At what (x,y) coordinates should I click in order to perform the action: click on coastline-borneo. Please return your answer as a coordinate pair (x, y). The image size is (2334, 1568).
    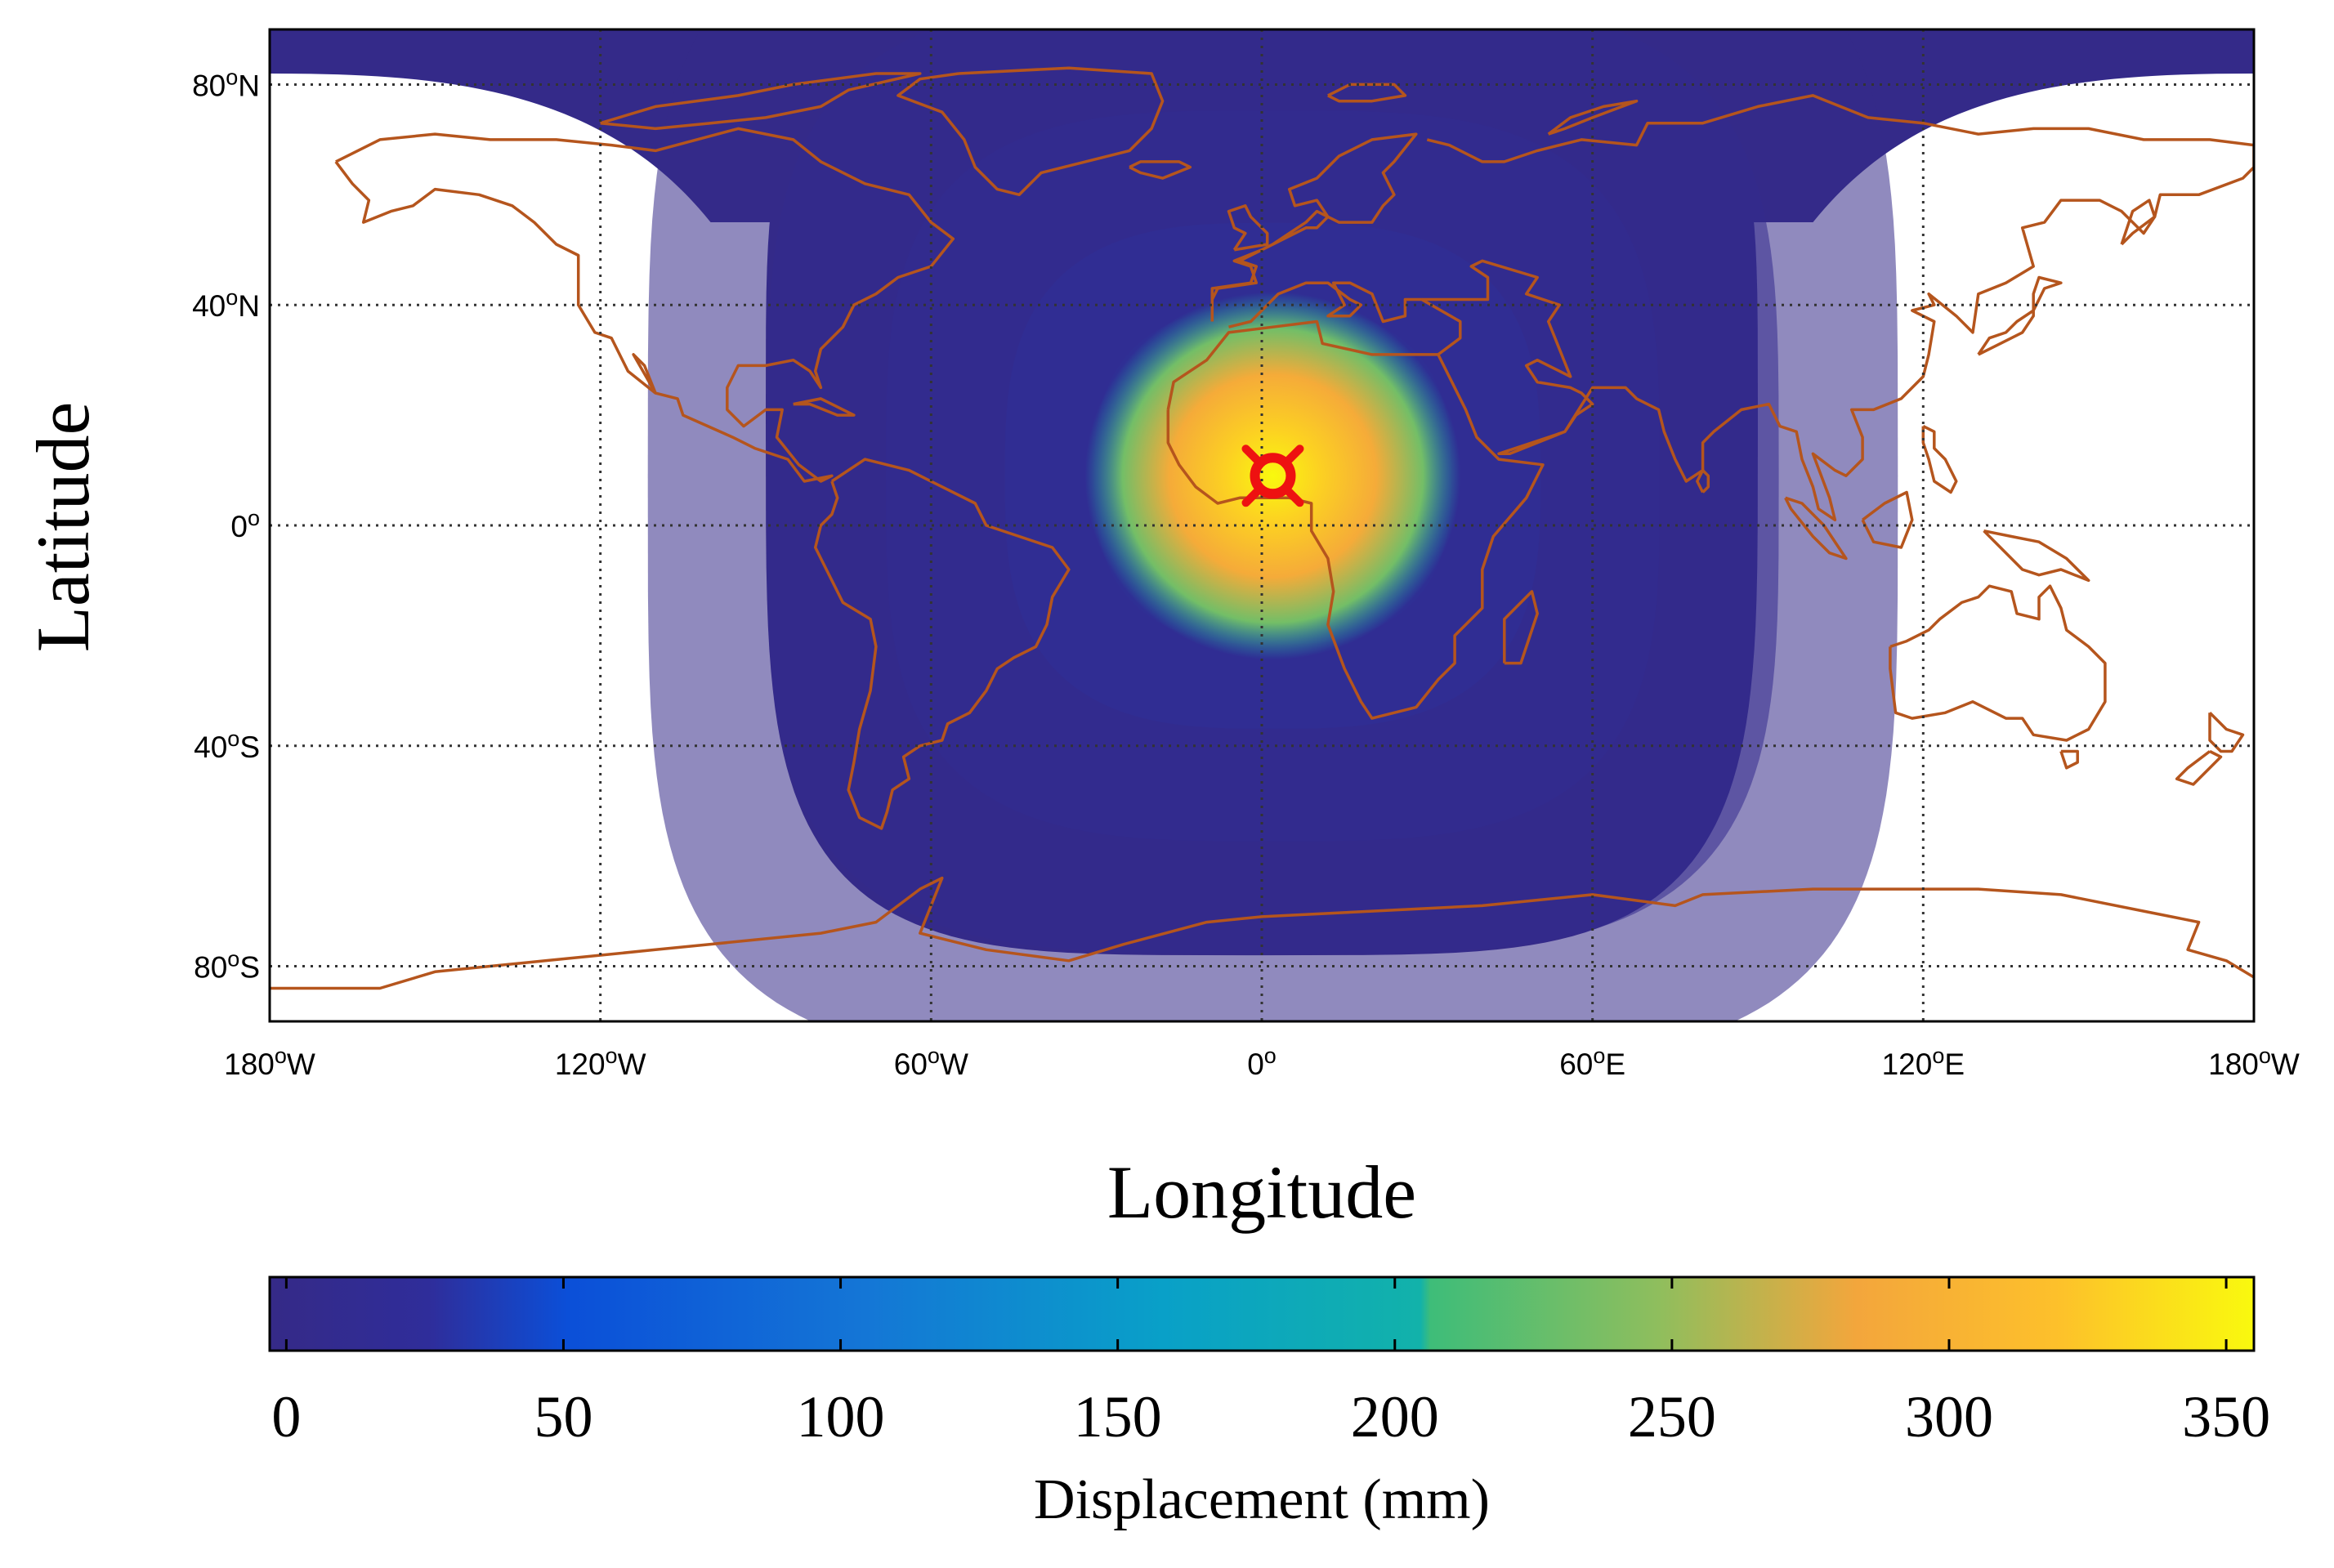
    Looking at the image, I should click on (1888, 519).